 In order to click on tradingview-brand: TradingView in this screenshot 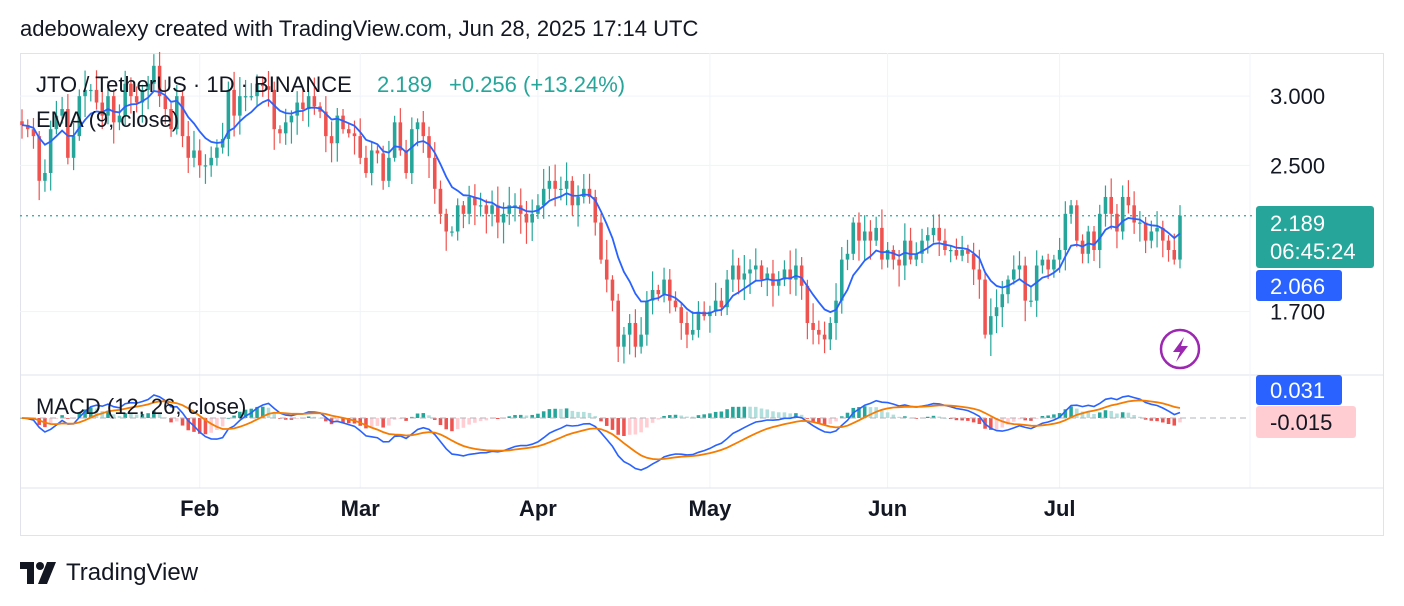, I will do `click(132, 572)`.